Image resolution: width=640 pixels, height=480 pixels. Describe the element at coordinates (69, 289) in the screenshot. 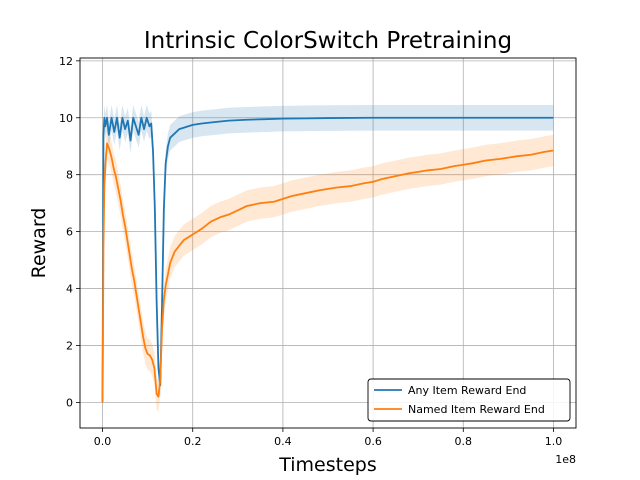

I see `y-tick-label: 4` at that location.